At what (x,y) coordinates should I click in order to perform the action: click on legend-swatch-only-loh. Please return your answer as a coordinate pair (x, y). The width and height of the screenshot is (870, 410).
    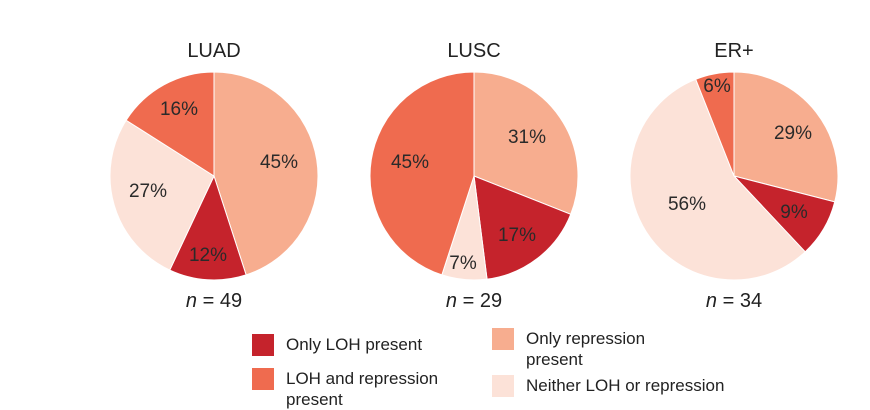
    Looking at the image, I should click on (263, 345).